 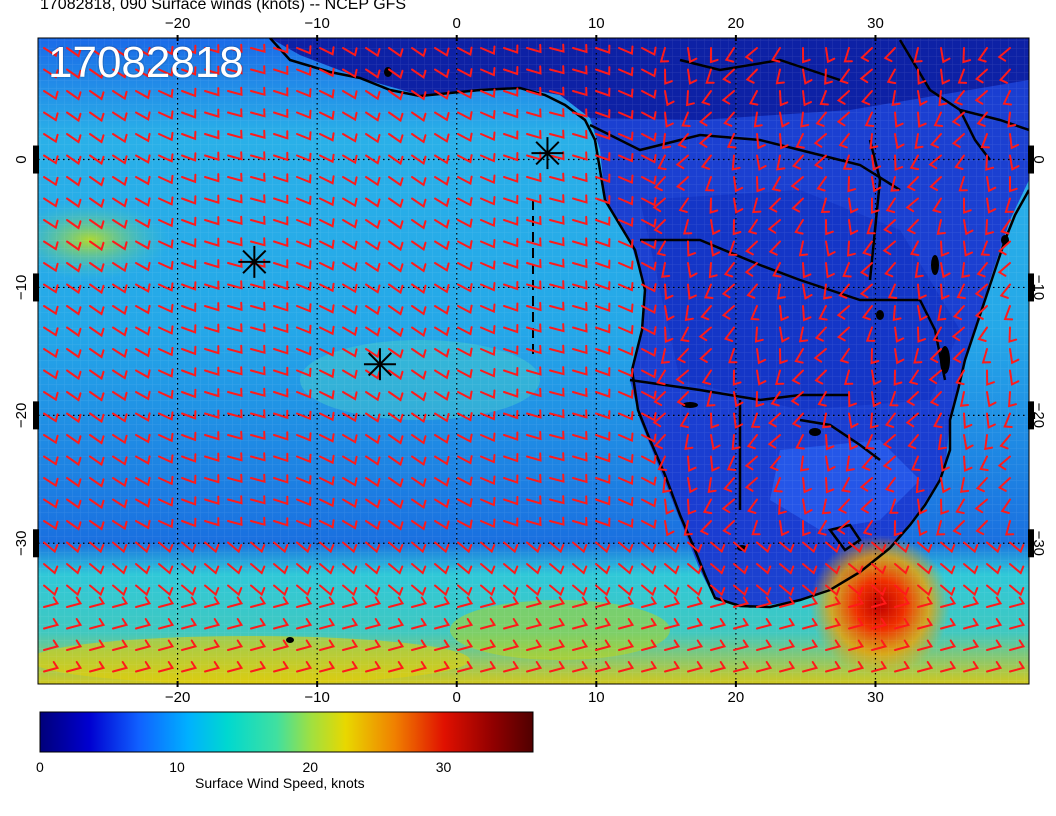 I want to click on top-lon-label: 10, so click(x=596, y=23).